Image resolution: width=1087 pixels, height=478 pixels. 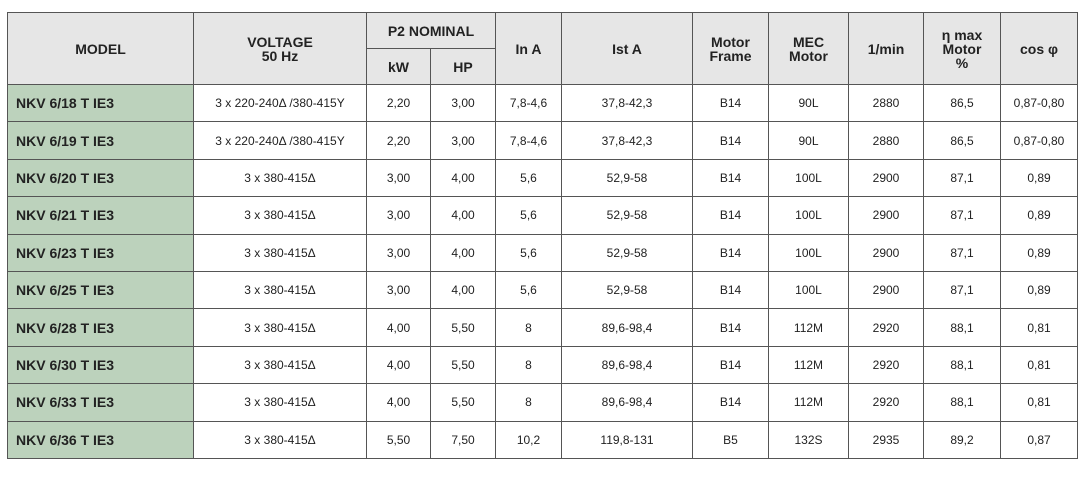 I want to click on data-cell: 37,8-42,3, so click(x=627, y=103).